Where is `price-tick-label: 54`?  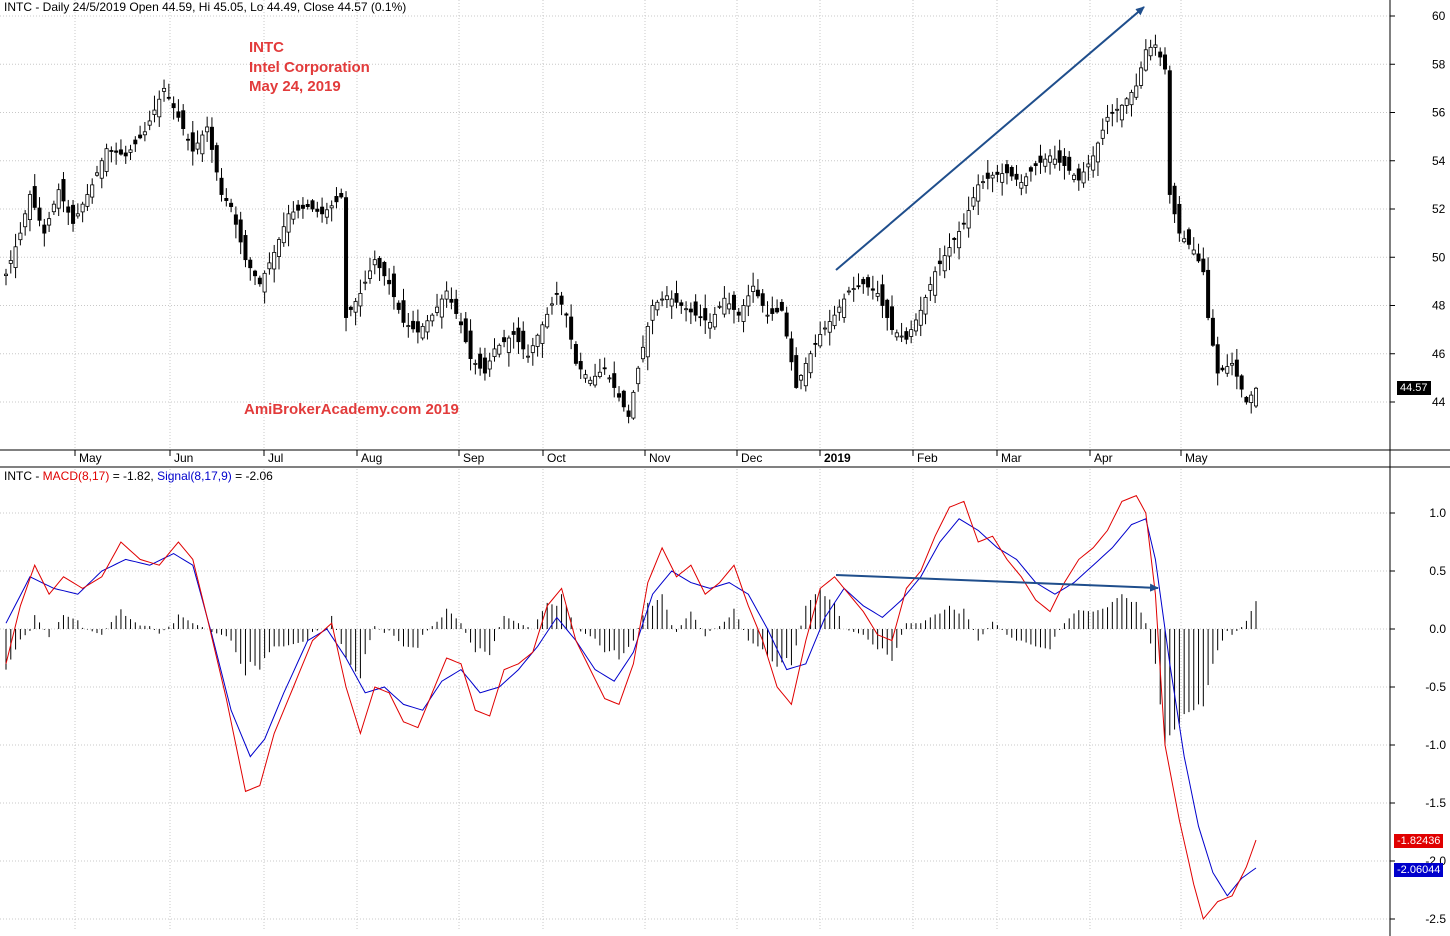
price-tick-label: 54 is located at coordinates (1439, 161).